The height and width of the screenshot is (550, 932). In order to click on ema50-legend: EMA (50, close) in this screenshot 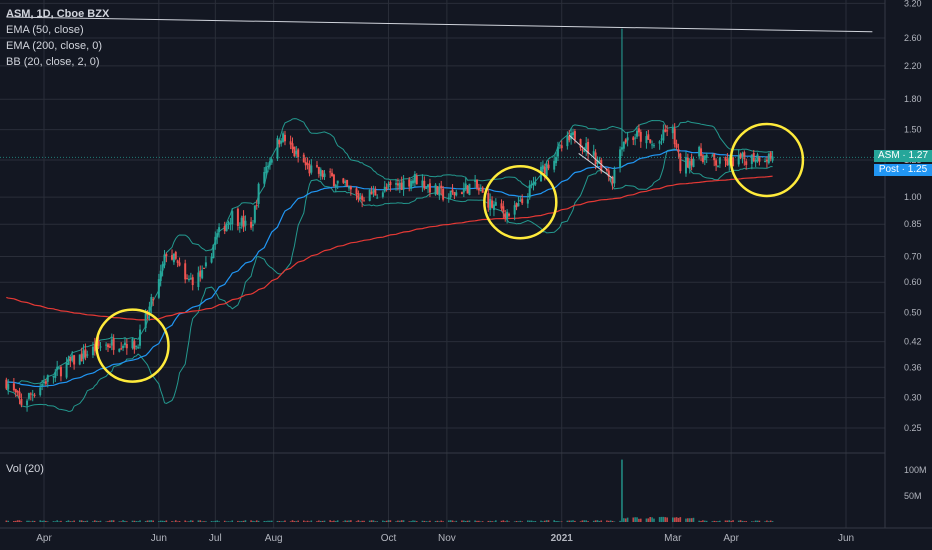, I will do `click(45, 30)`.